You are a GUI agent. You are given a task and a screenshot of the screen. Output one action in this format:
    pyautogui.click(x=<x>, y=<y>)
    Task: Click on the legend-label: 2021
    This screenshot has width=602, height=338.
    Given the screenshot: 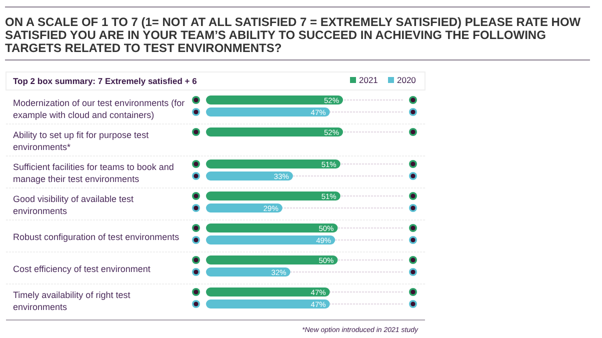 What is the action you would take?
    pyautogui.click(x=368, y=80)
    